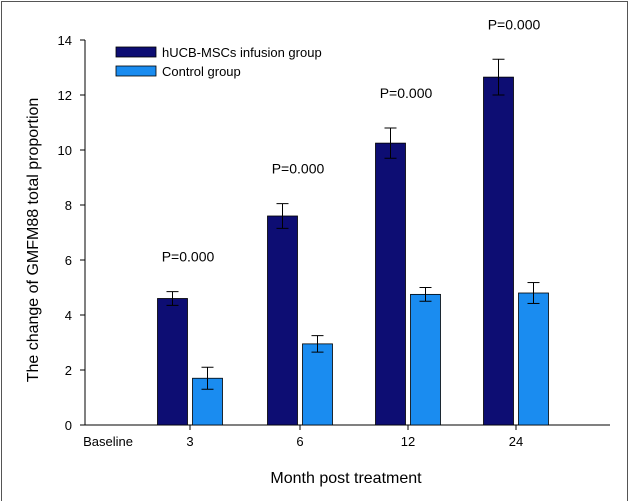  I want to click on x-tick-label: 3, so click(189, 441).